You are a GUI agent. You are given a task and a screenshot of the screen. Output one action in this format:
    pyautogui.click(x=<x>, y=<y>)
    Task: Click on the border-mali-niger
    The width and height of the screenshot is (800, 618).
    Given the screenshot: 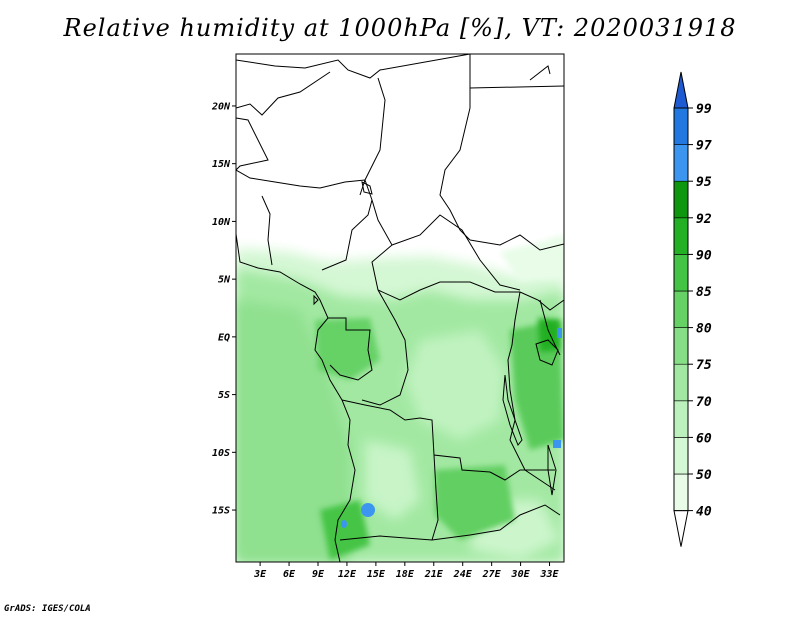 What is the action you would take?
    pyautogui.click(x=283, y=93)
    